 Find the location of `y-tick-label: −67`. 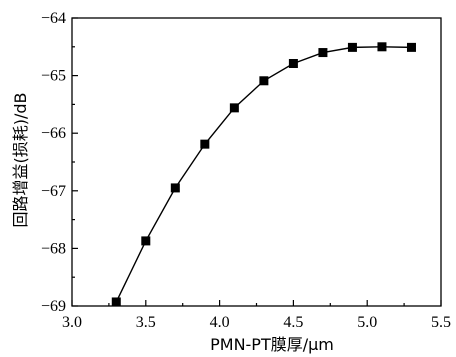

y-tick-label: −67 is located at coordinates (53, 191).